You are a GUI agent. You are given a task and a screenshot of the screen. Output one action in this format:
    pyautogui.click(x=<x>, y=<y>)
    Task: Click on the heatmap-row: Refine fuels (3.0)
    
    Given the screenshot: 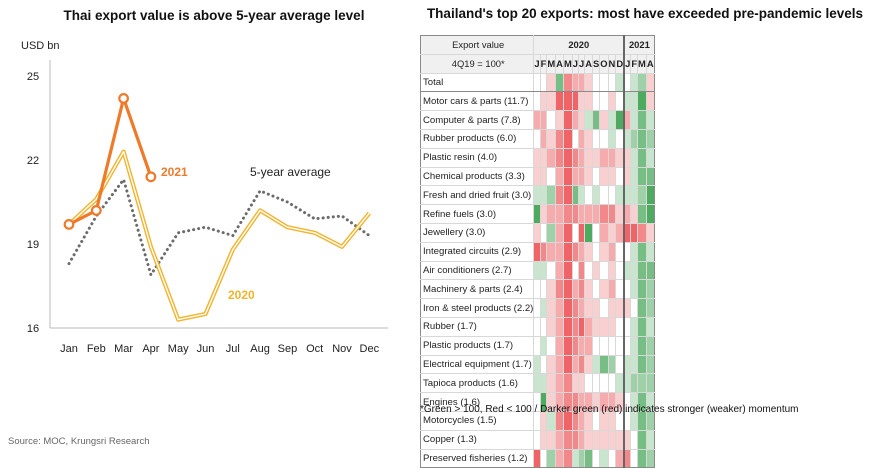 What is the action you would take?
    pyautogui.click(x=537, y=214)
    